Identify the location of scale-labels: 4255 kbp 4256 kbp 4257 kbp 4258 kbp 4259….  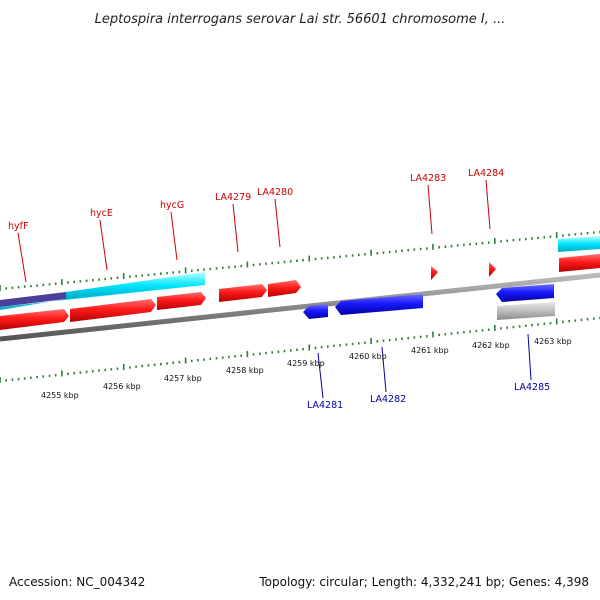
(306, 368).